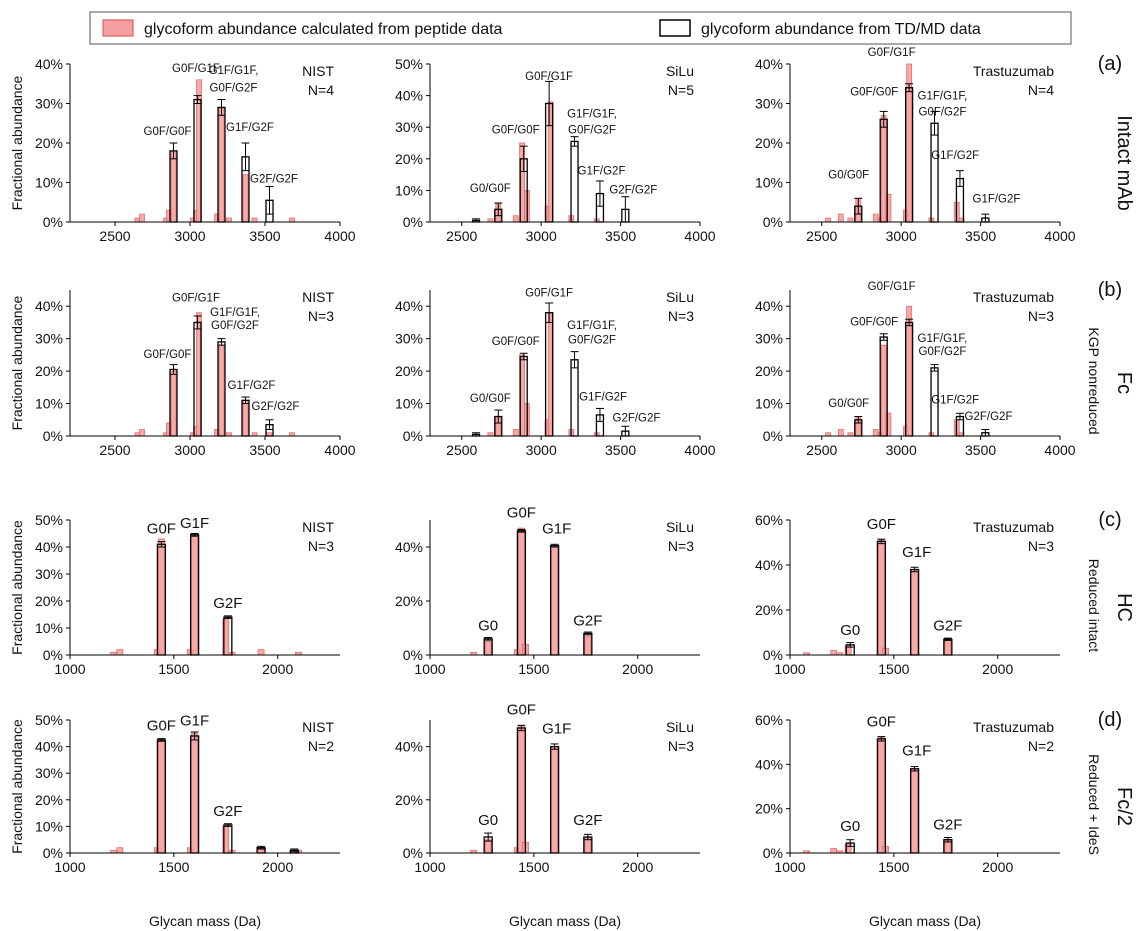 Image resolution: width=1139 pixels, height=931 pixels. Describe the element at coordinates (205, 921) in the screenshot. I see `x-axis-title: Glycan mass (Da)` at that location.